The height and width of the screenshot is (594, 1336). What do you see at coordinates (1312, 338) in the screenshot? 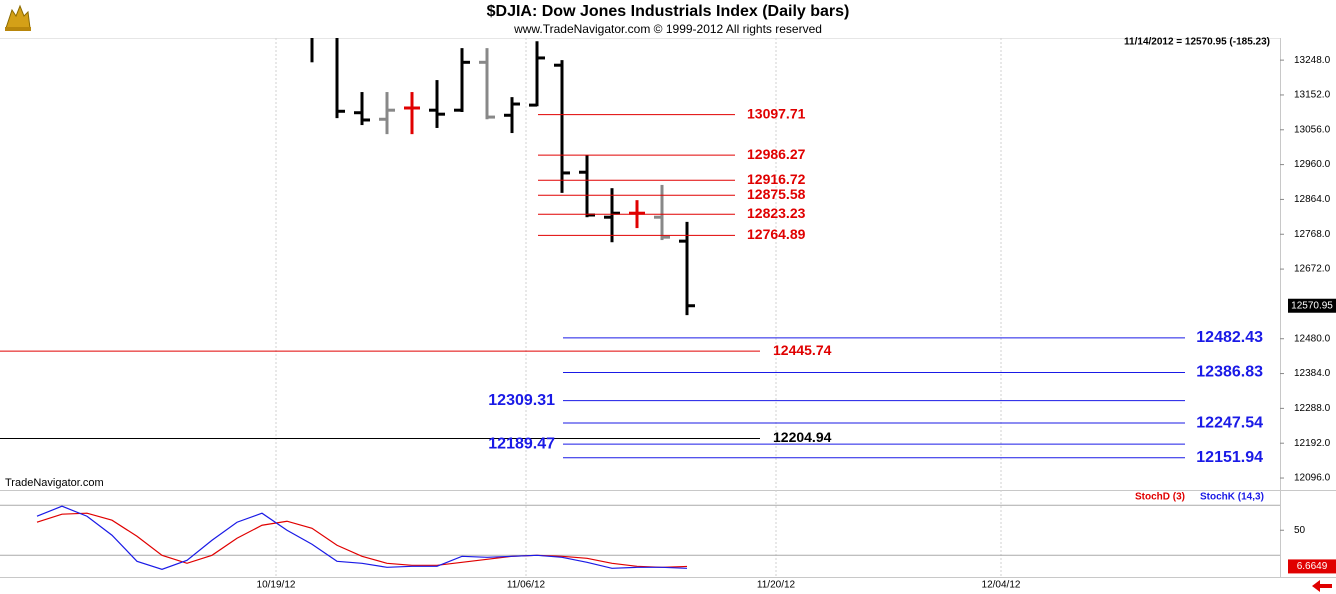
I see `y-tick-label: 12480.0` at bounding box center [1312, 338].